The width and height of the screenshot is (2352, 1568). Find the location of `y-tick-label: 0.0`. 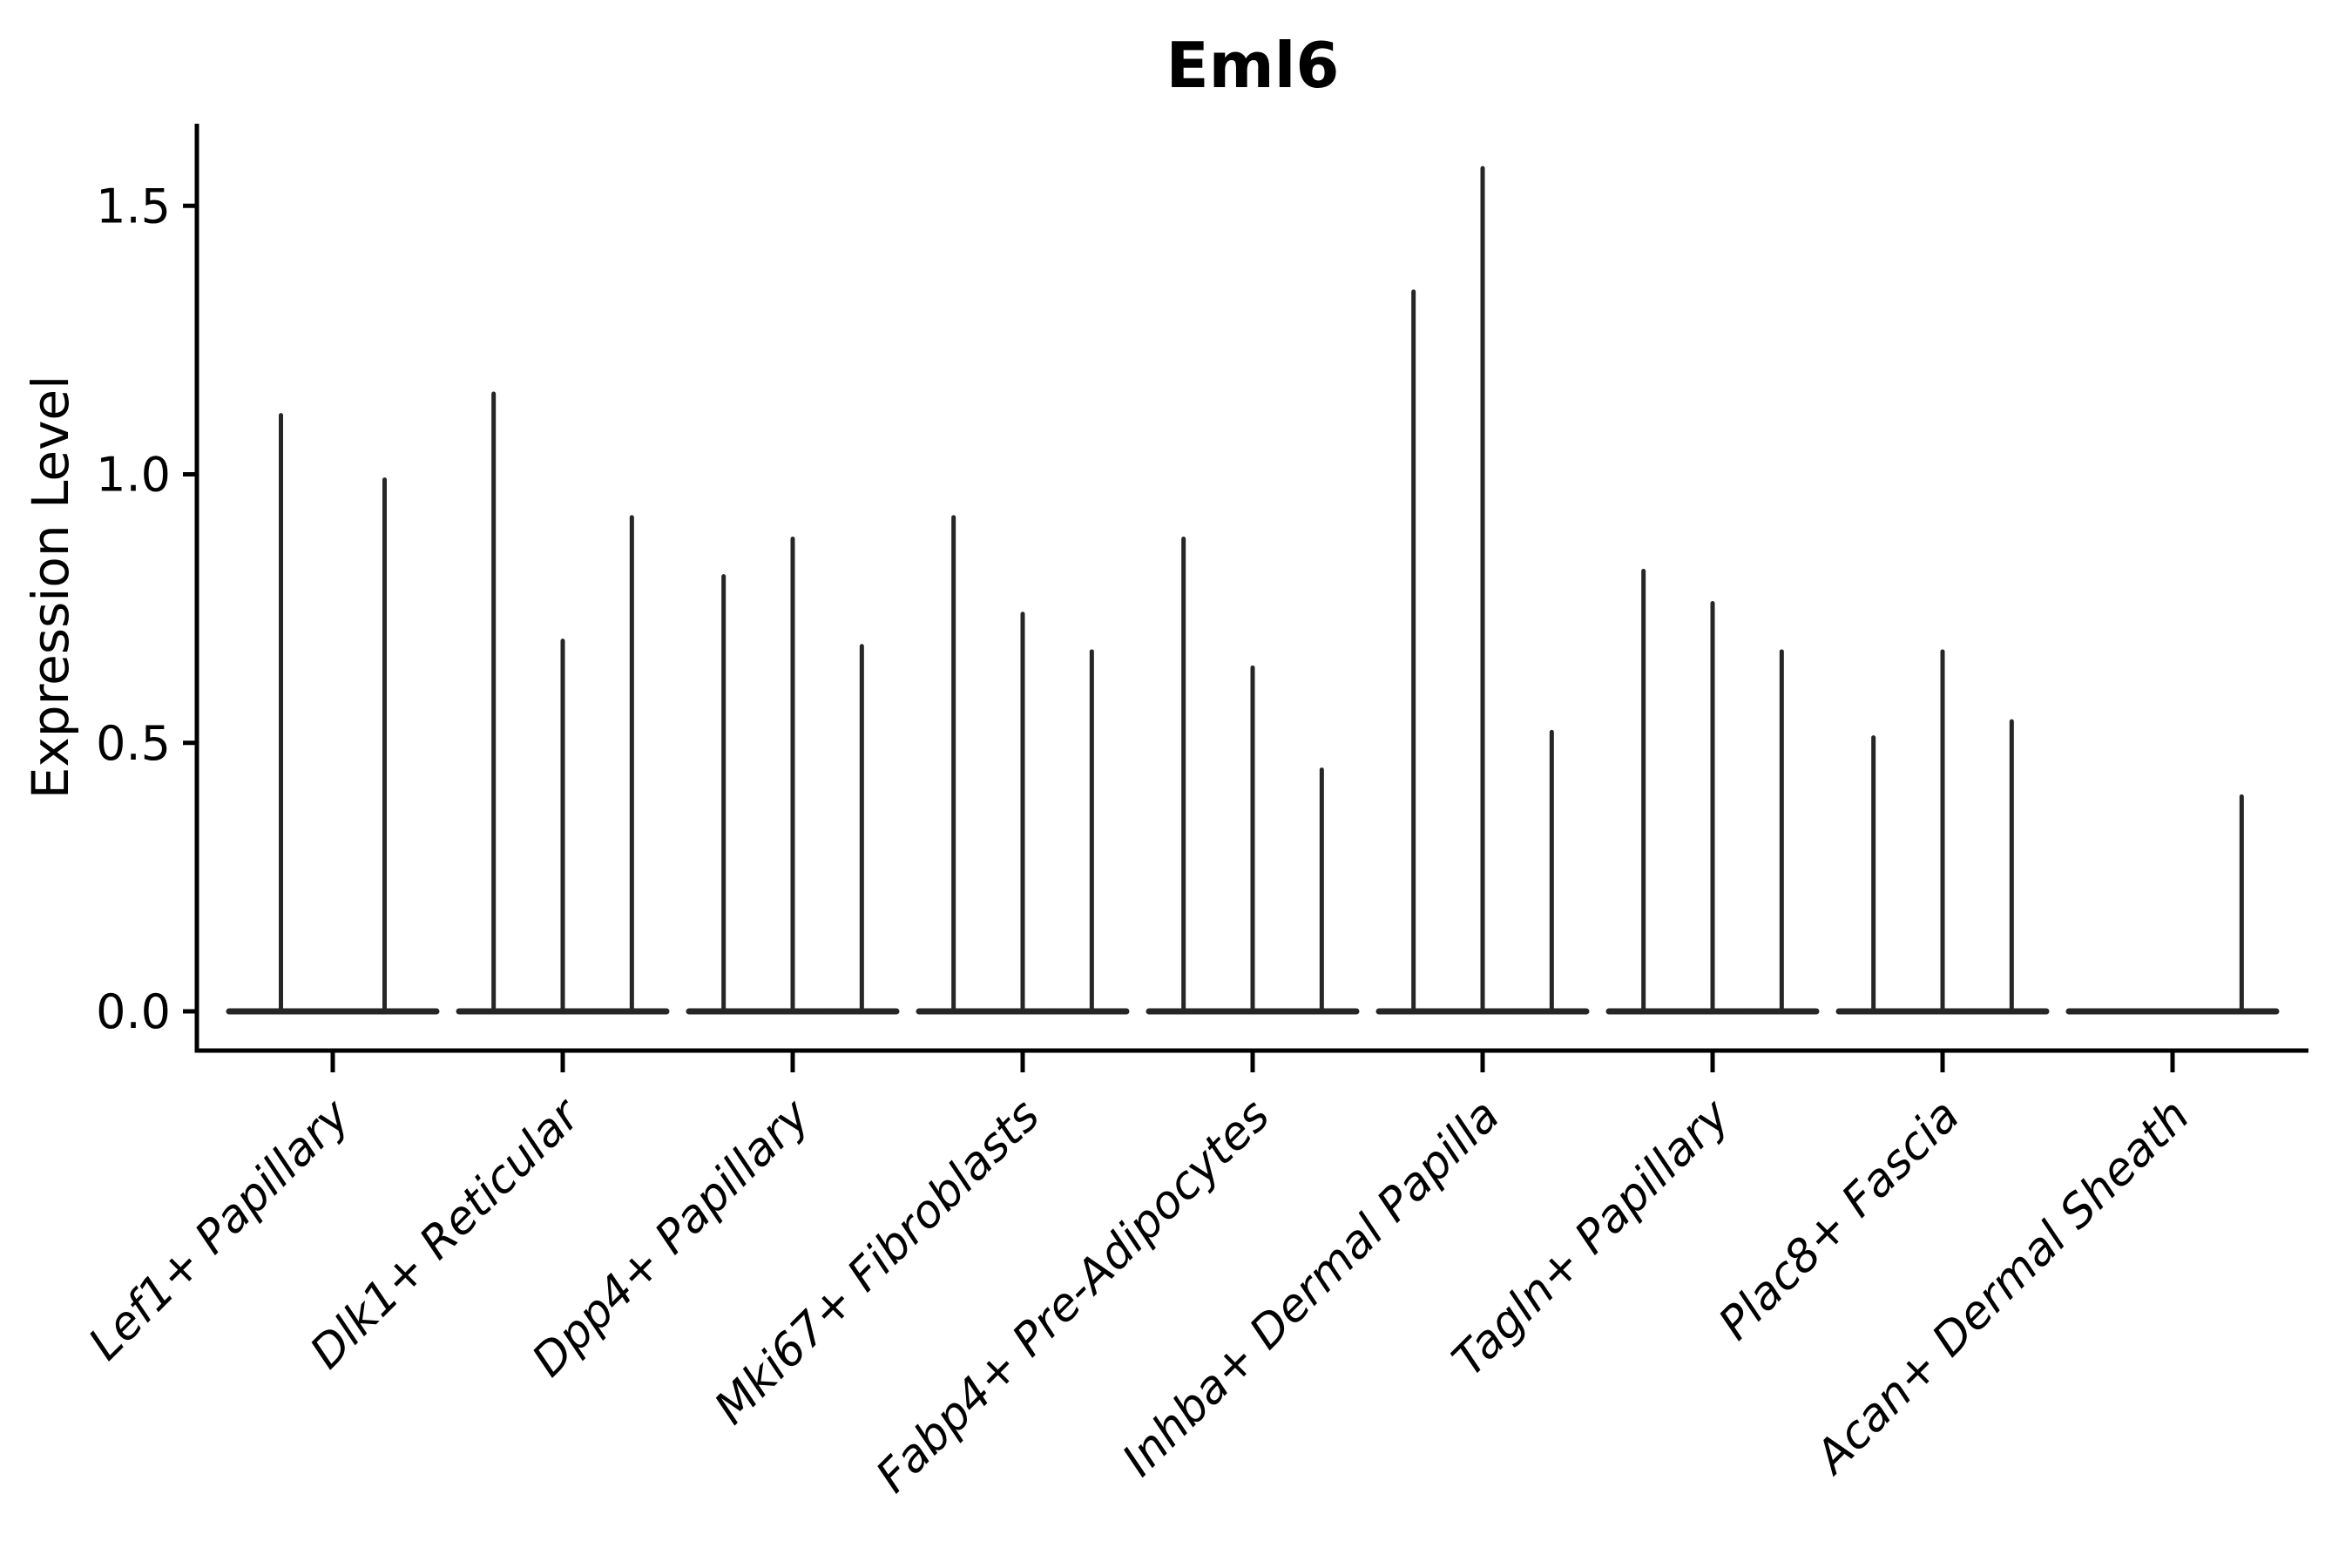

y-tick-label: 0.0 is located at coordinates (134, 1012).